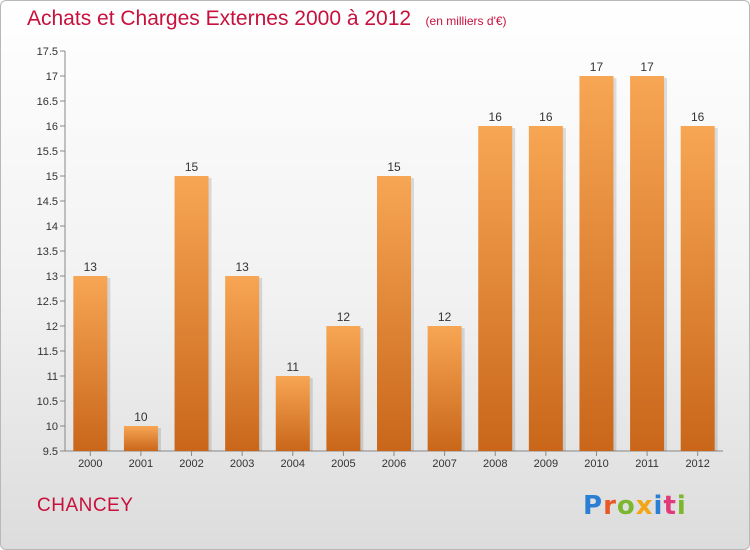 This screenshot has height=550, width=750. What do you see at coordinates (47, 402) in the screenshot?
I see `y-tick-label: 10.5` at bounding box center [47, 402].